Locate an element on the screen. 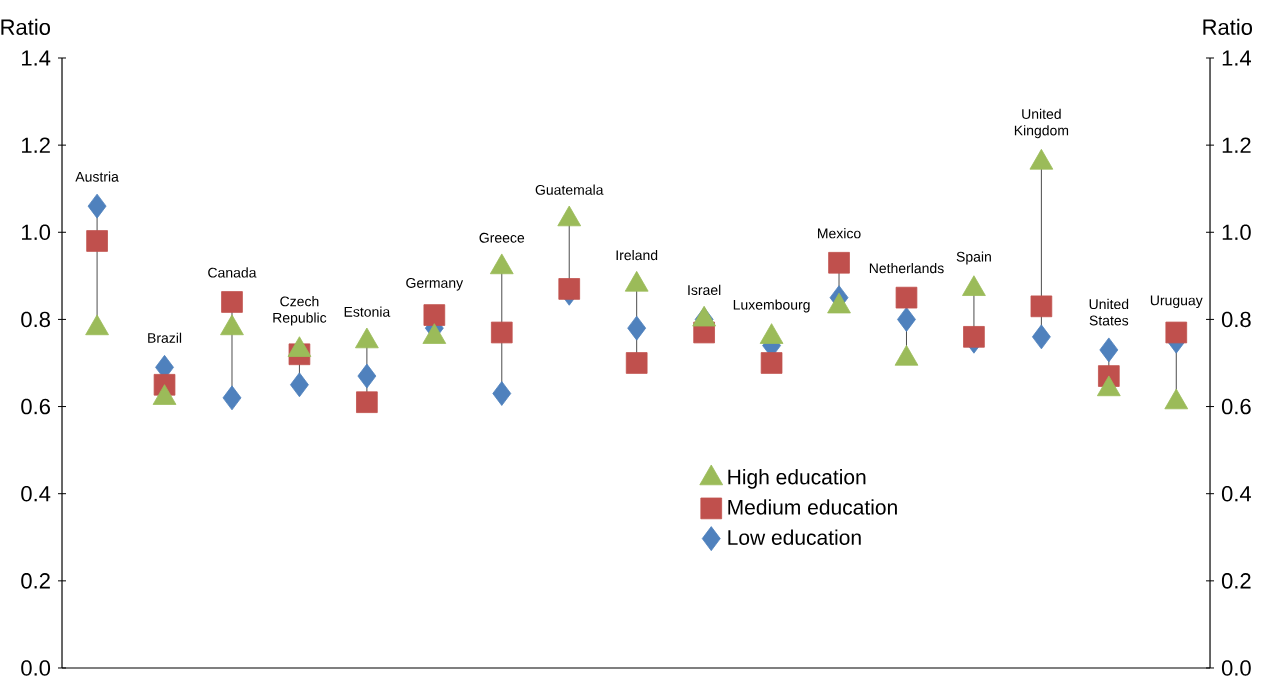 The height and width of the screenshot is (679, 1268). x-tick-label: Israel is located at coordinates (704, 290).